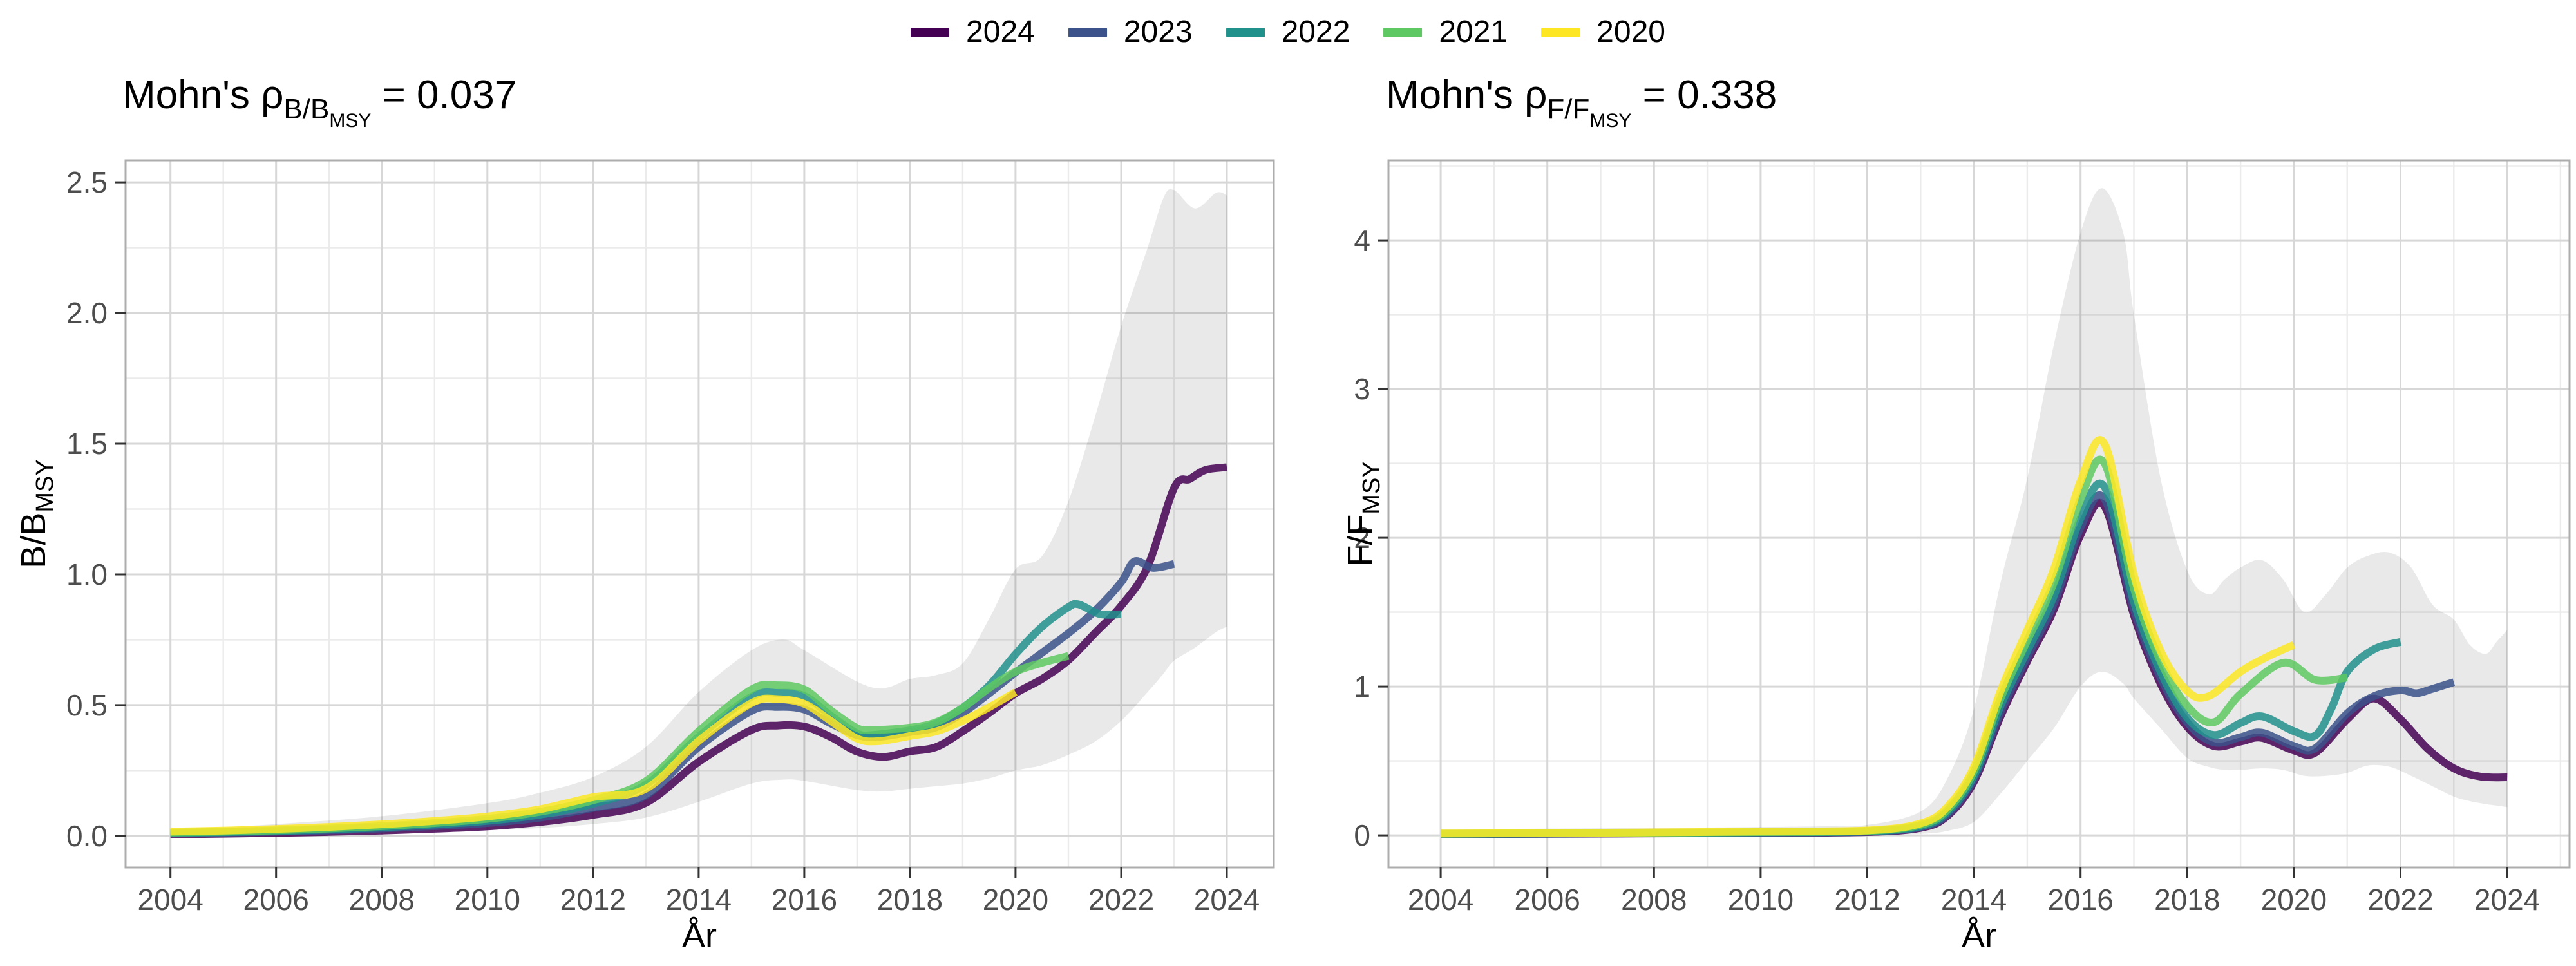  I want to click on fishing-mortality-y-axis-title: F/FMSY, so click(1363, 514).